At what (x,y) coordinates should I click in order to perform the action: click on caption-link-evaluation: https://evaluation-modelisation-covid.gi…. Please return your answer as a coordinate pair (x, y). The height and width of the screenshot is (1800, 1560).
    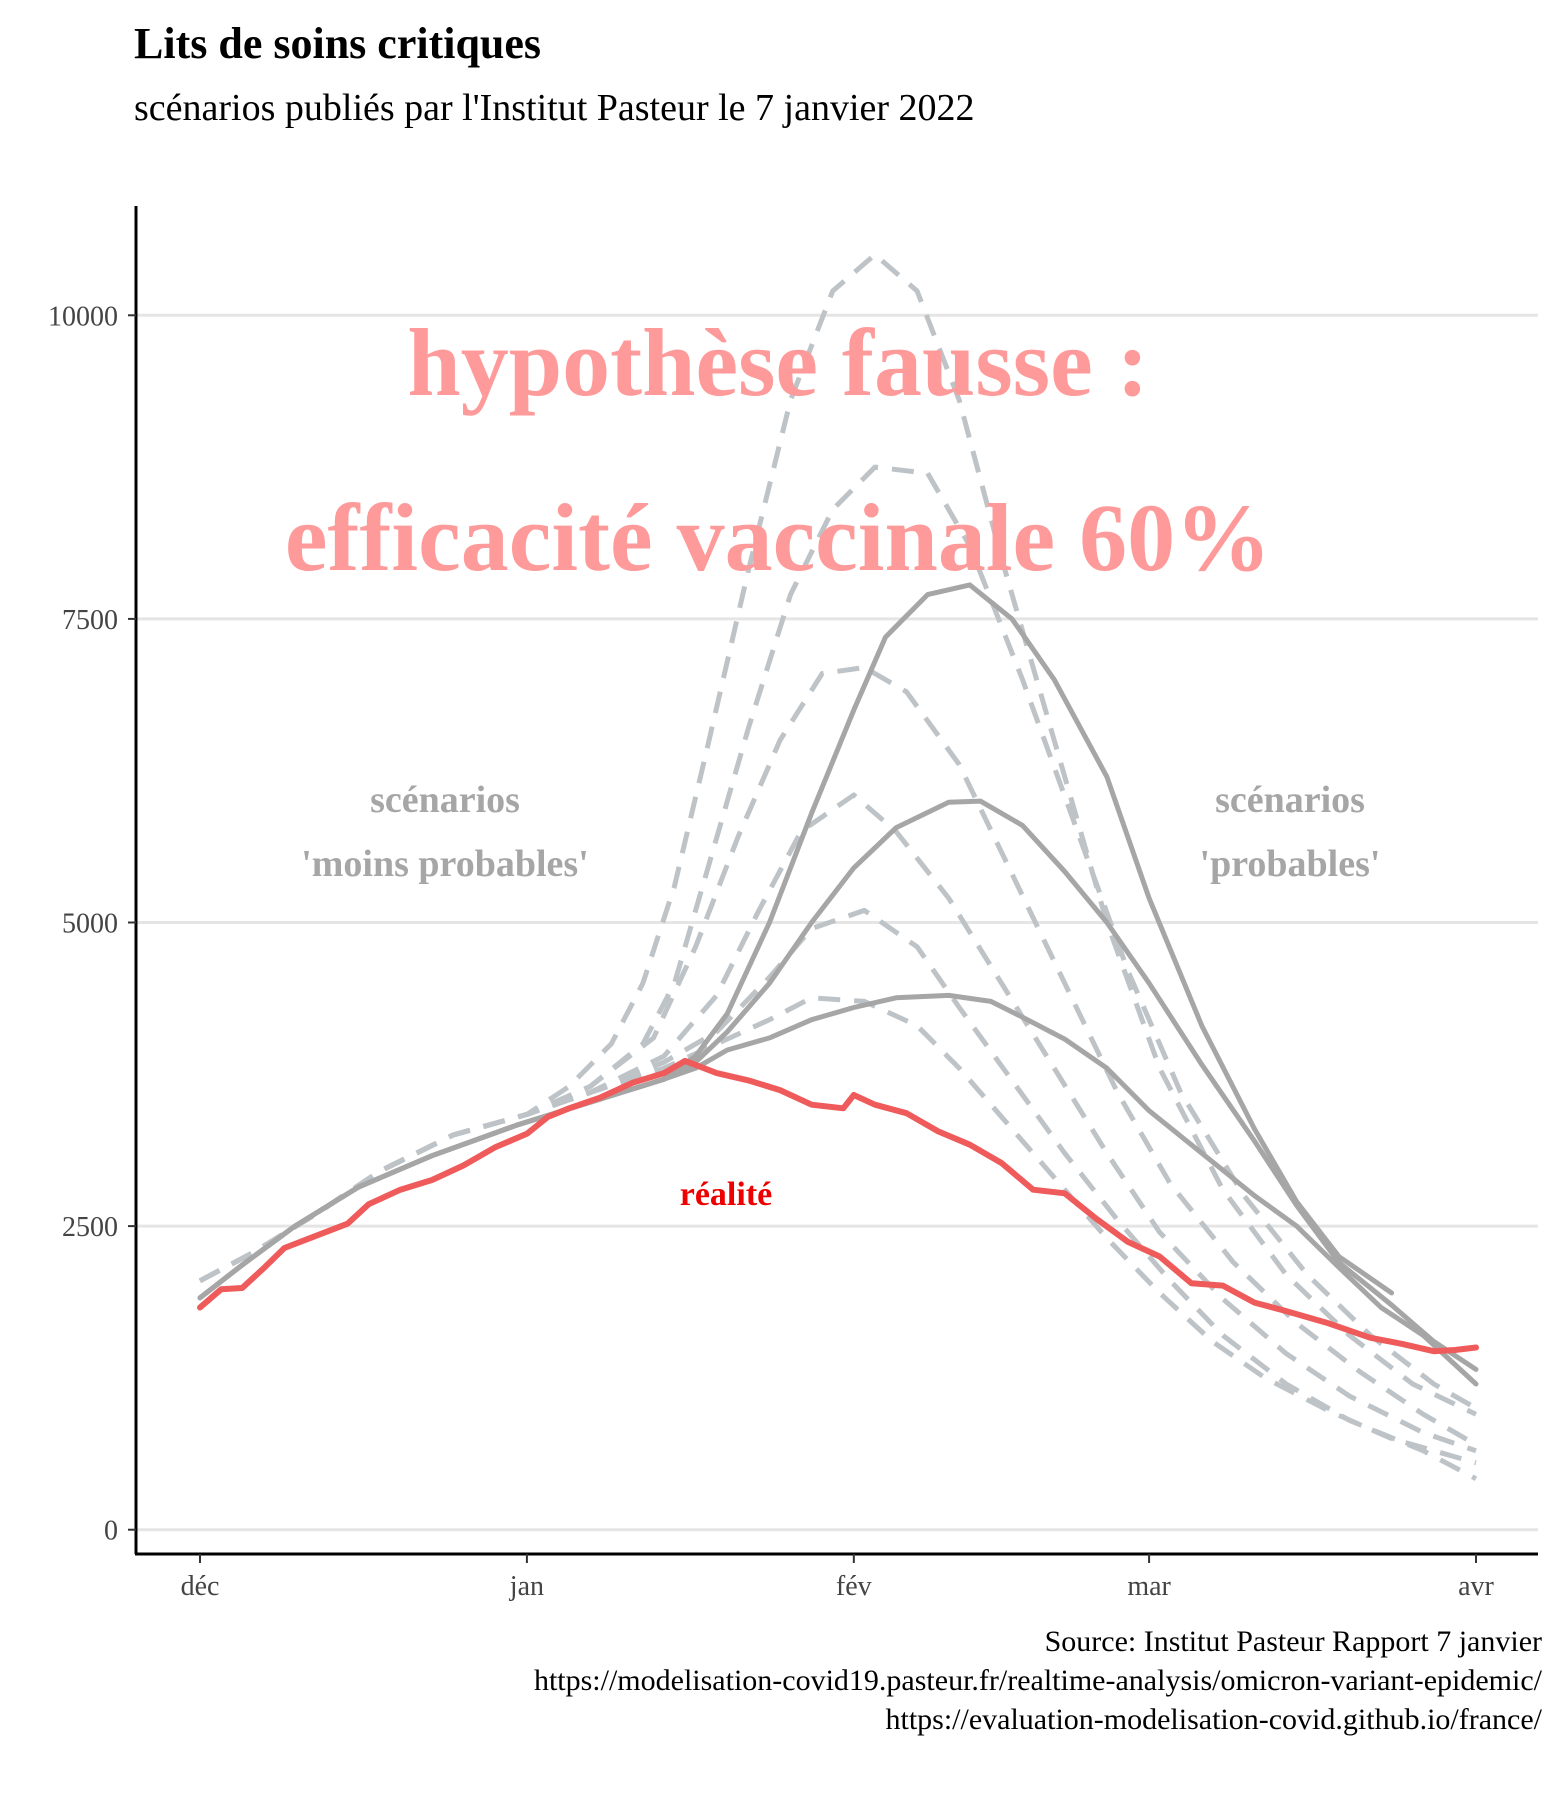
    Looking at the image, I should click on (1213, 1719).